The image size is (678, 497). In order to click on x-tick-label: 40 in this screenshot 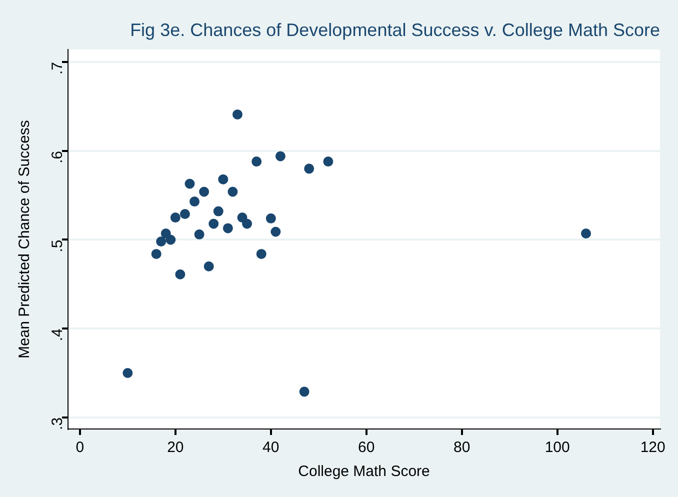, I will do `click(271, 447)`.